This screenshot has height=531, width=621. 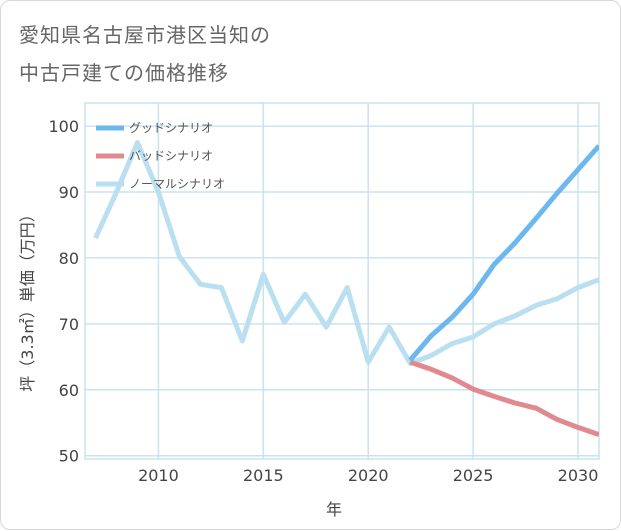 I want to click on x-tick-label: 2020, so click(x=368, y=475).